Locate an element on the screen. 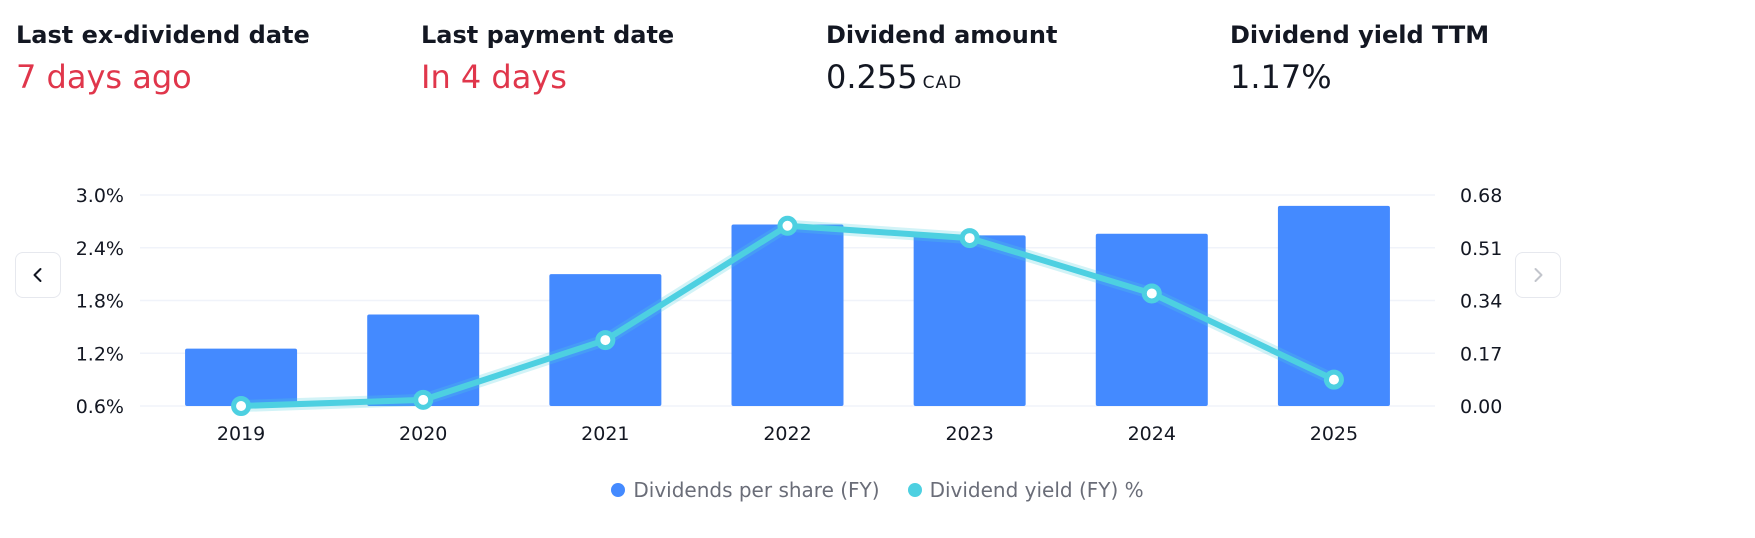 The height and width of the screenshot is (538, 1755). bar-dividend-2022 is located at coordinates (787, 315).